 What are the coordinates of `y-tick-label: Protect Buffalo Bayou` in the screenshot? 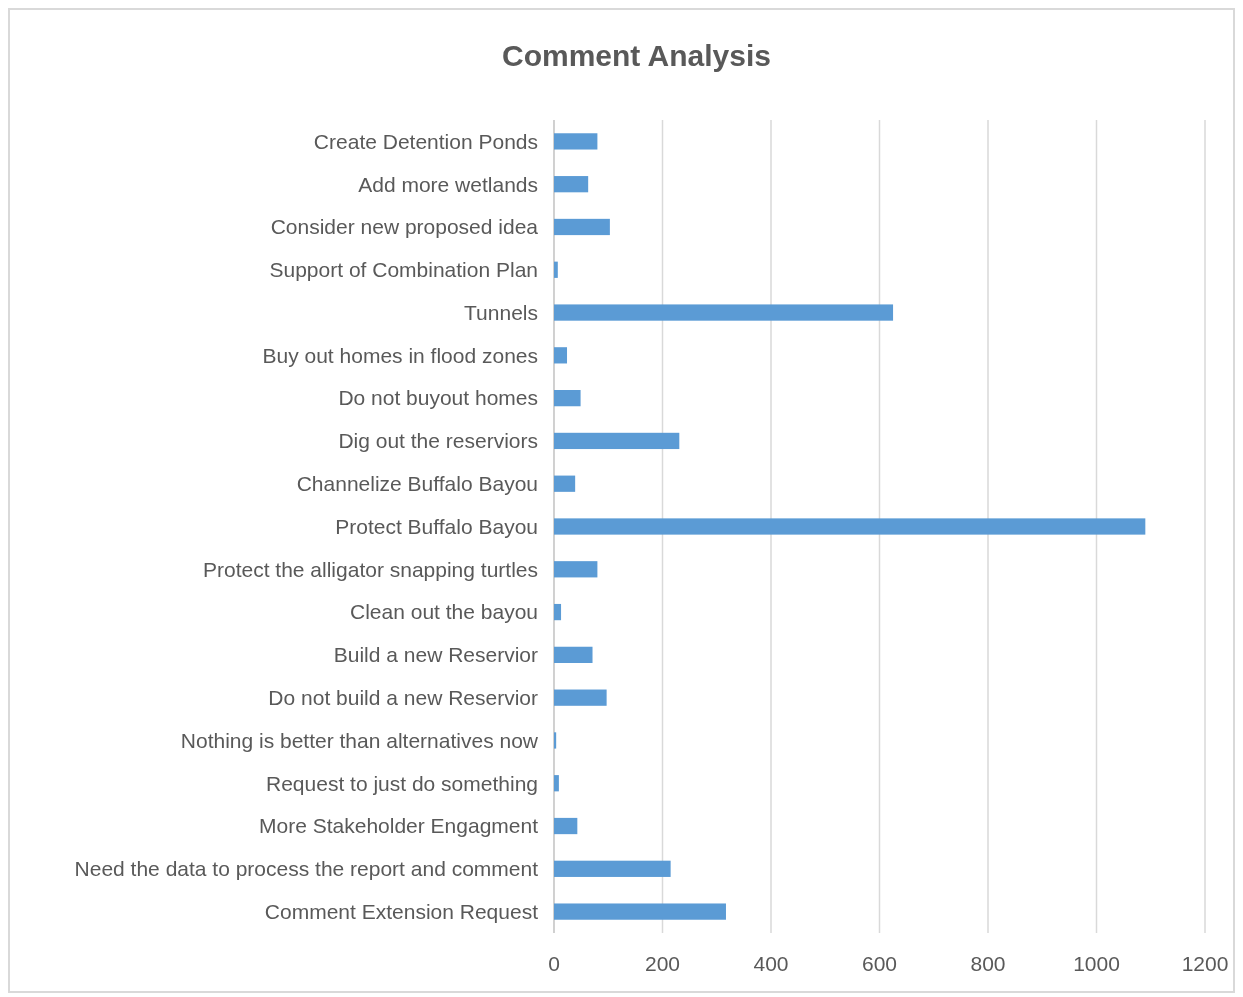 It's located at (436, 526).